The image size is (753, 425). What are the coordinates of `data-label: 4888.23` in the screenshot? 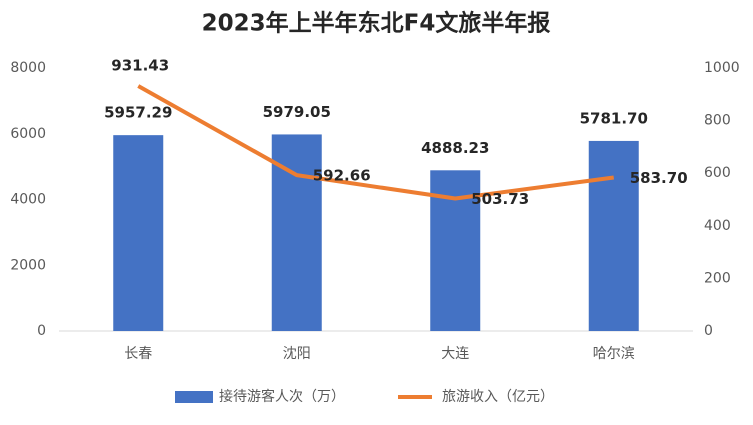 It's located at (455, 148).